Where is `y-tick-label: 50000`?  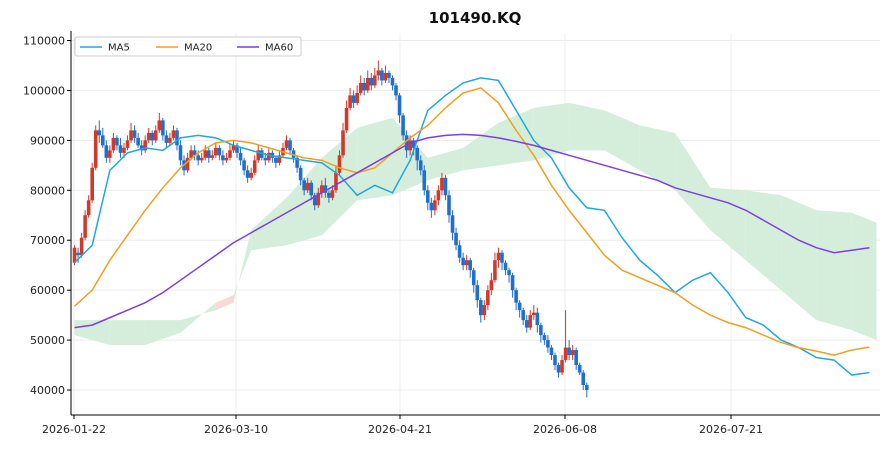 y-tick-label: 50000 is located at coordinates (47, 340).